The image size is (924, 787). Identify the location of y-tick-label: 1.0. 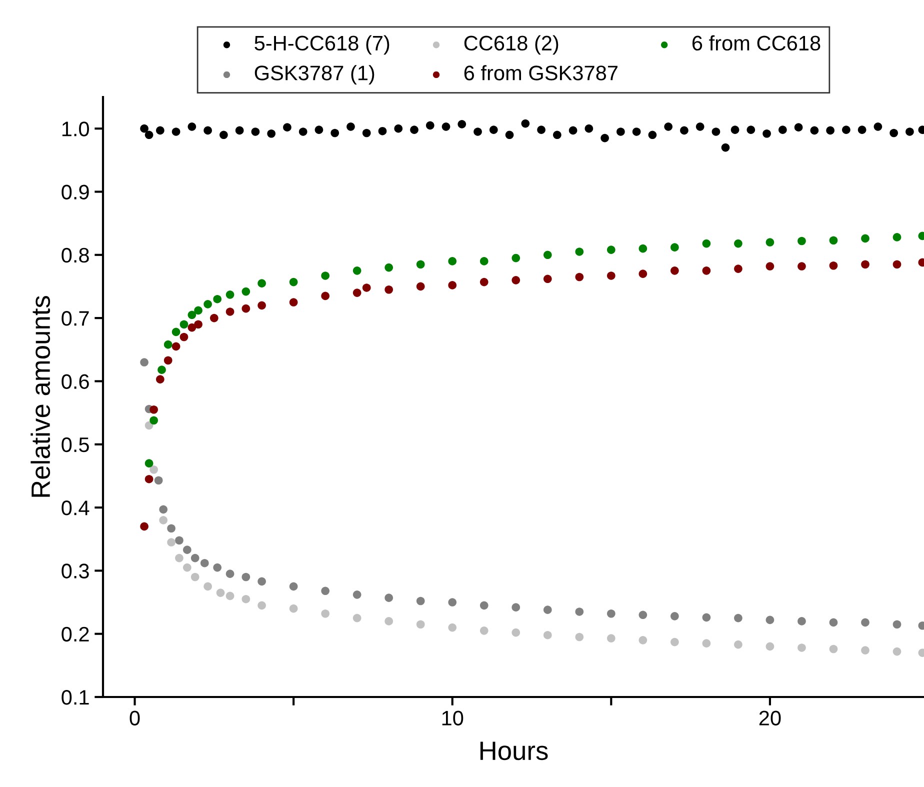
(75, 129).